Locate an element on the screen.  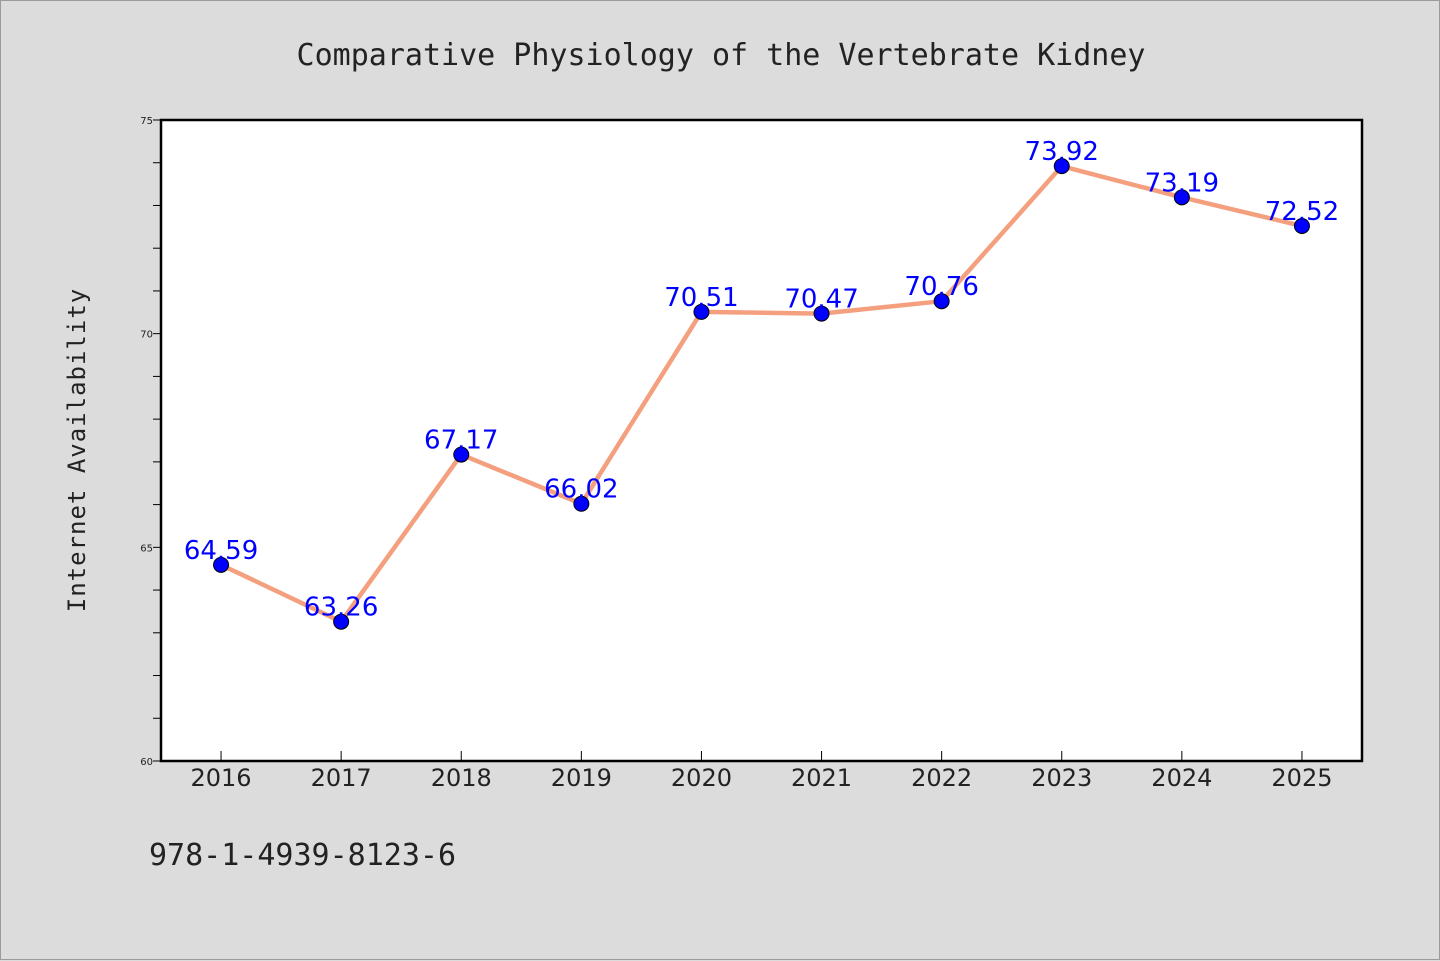
data-label: 72.52 is located at coordinates (1302, 212).